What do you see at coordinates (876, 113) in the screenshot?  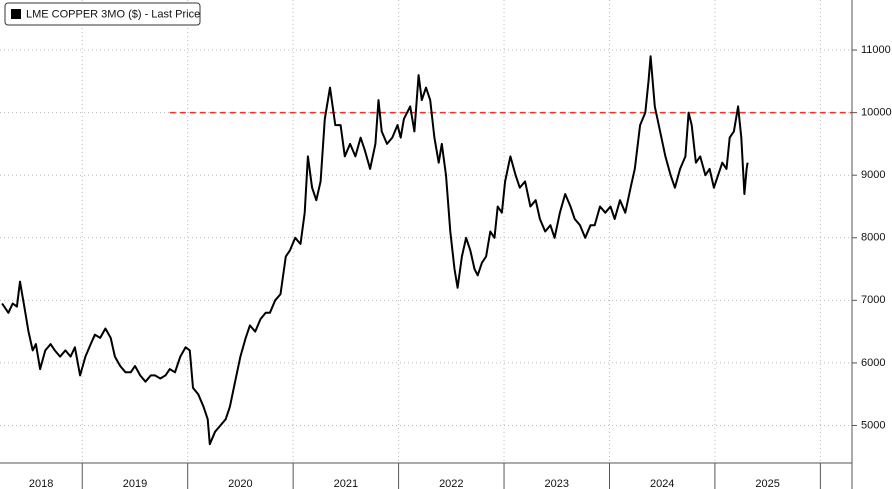 I see `y-tick-label: 10000` at bounding box center [876, 113].